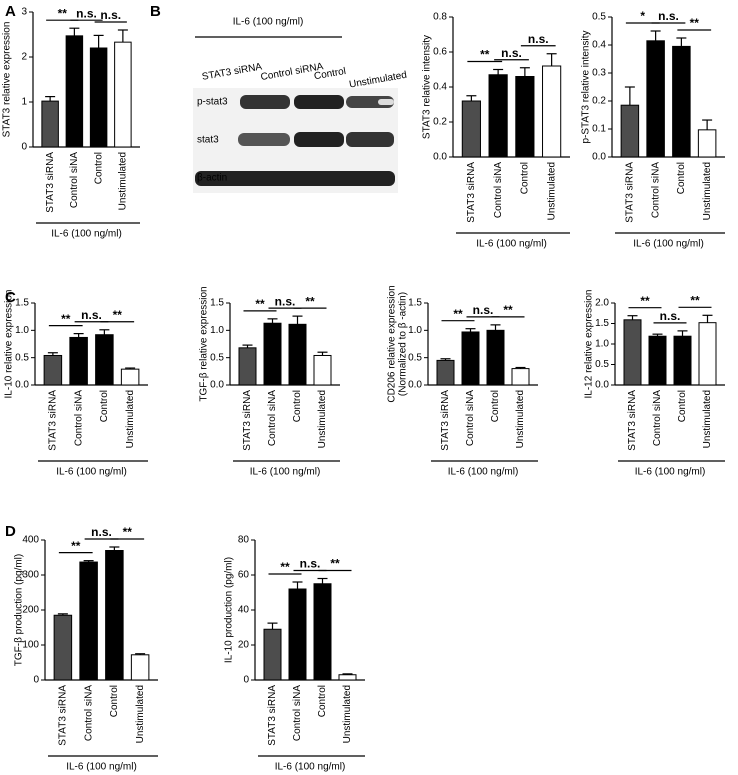 This screenshot has width=738, height=775. I want to click on y-axis-label: IL-10 relative expression, so click(9, 344).